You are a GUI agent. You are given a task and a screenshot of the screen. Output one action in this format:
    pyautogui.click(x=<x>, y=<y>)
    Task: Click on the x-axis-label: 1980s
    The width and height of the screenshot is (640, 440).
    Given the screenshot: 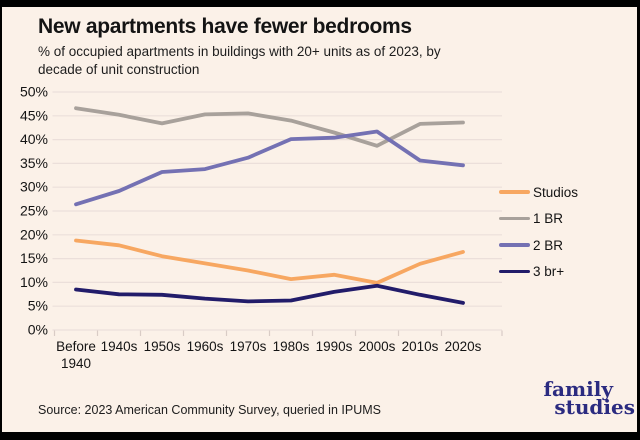 What is the action you would take?
    pyautogui.click(x=291, y=346)
    